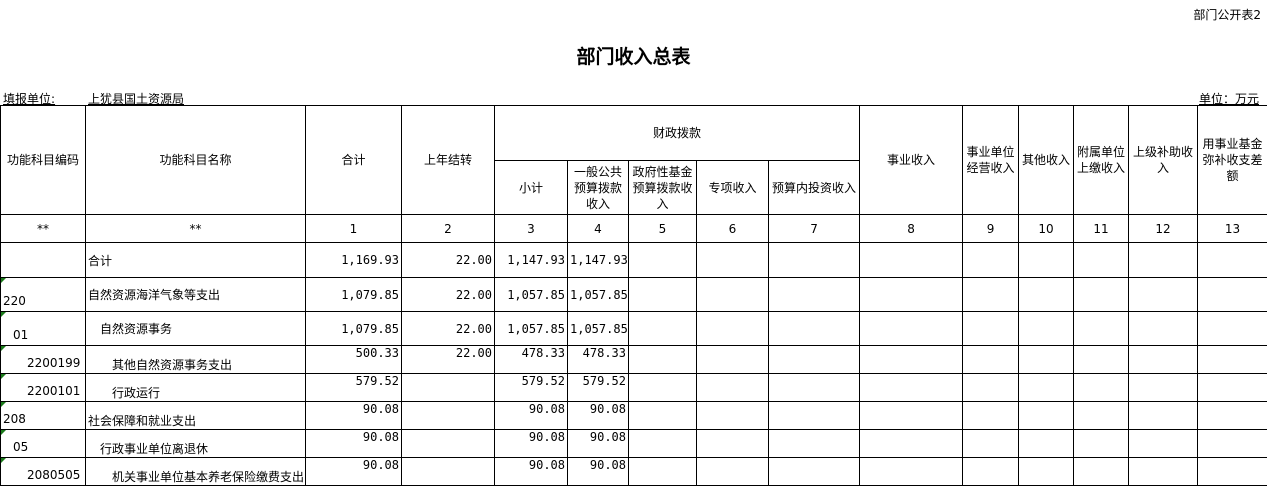 This screenshot has height=486, width=1267. I want to click on header-code: 功能科目编码, so click(43, 160).